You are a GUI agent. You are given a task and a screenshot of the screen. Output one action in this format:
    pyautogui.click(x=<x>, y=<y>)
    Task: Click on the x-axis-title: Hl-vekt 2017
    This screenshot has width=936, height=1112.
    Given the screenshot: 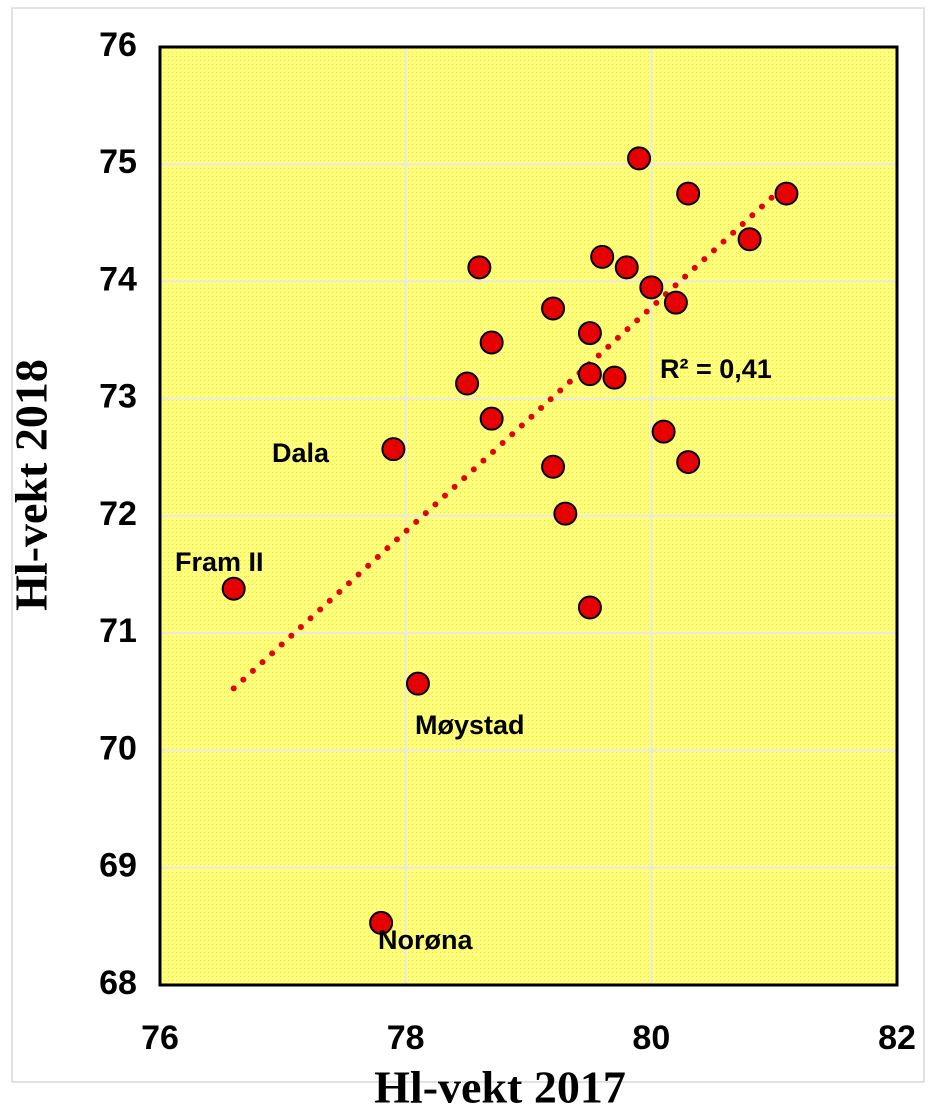 What is the action you would take?
    pyautogui.click(x=500, y=1087)
    